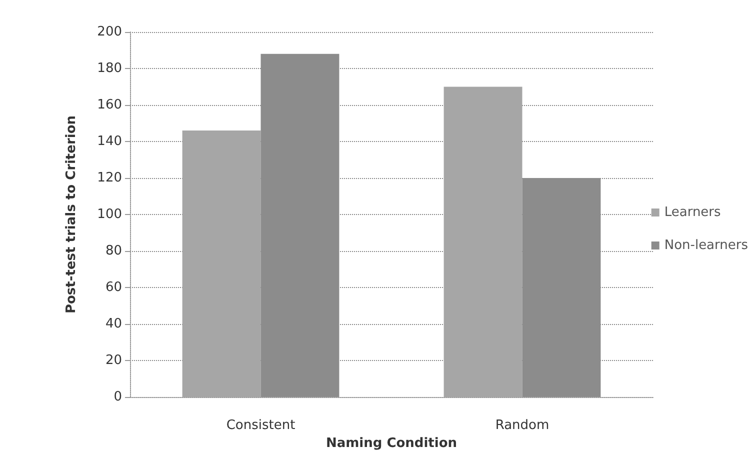  What do you see at coordinates (522, 425) in the screenshot?
I see `x-tick-label: Random` at bounding box center [522, 425].